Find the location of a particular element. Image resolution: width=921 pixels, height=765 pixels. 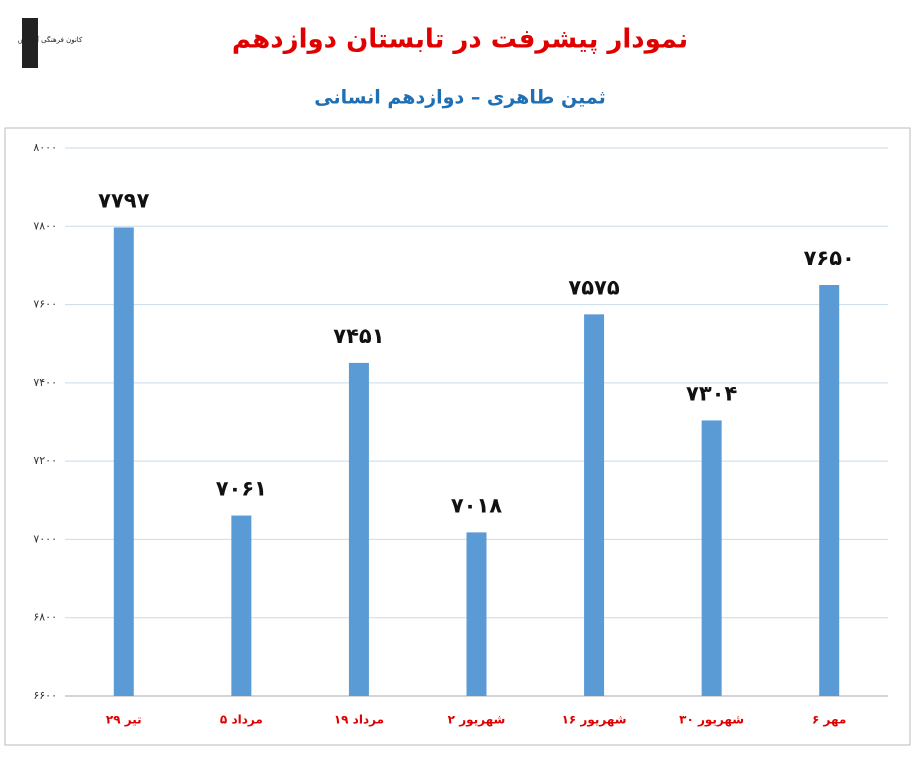

y-tick-label: ۷۶۰۰ is located at coordinates (45, 304).